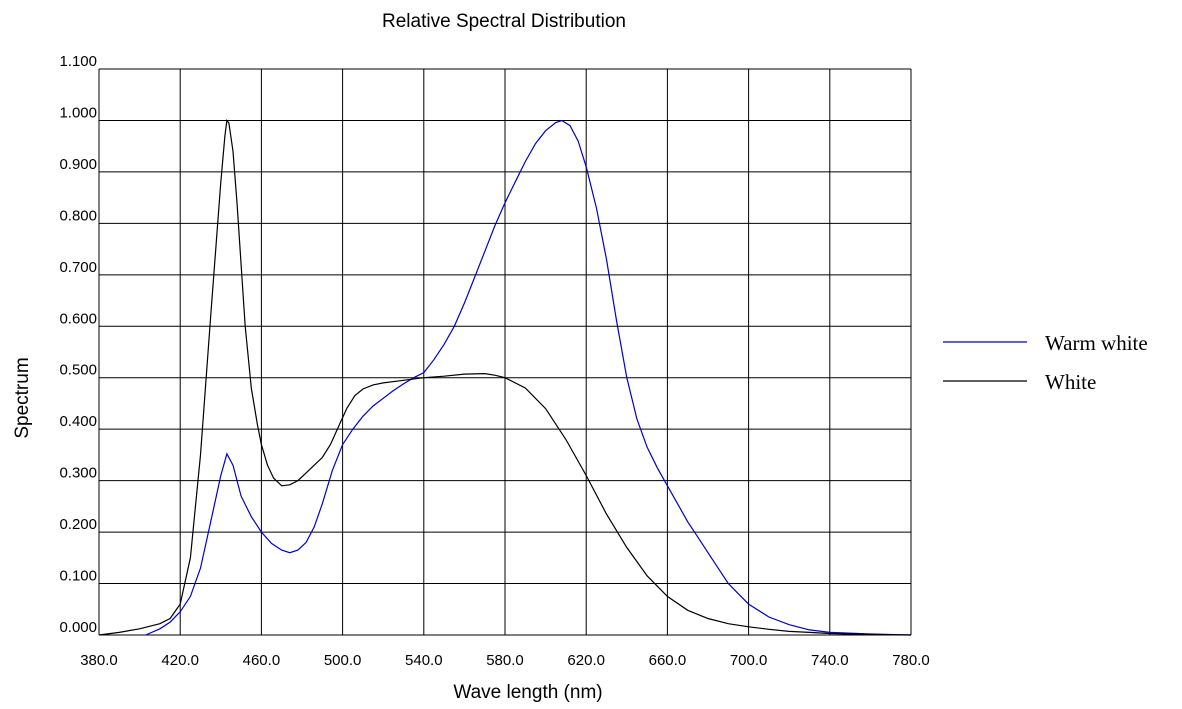 The image size is (1182, 709). Describe the element at coordinates (424, 660) in the screenshot. I see `x-tick-label: 540.0` at that location.